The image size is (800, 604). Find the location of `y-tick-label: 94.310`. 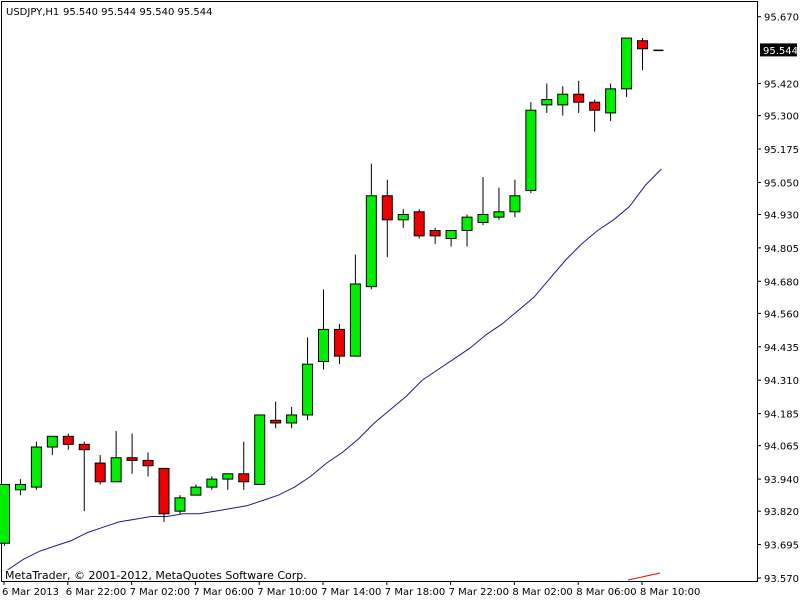

y-tick-label: 94.310 is located at coordinates (781, 381).